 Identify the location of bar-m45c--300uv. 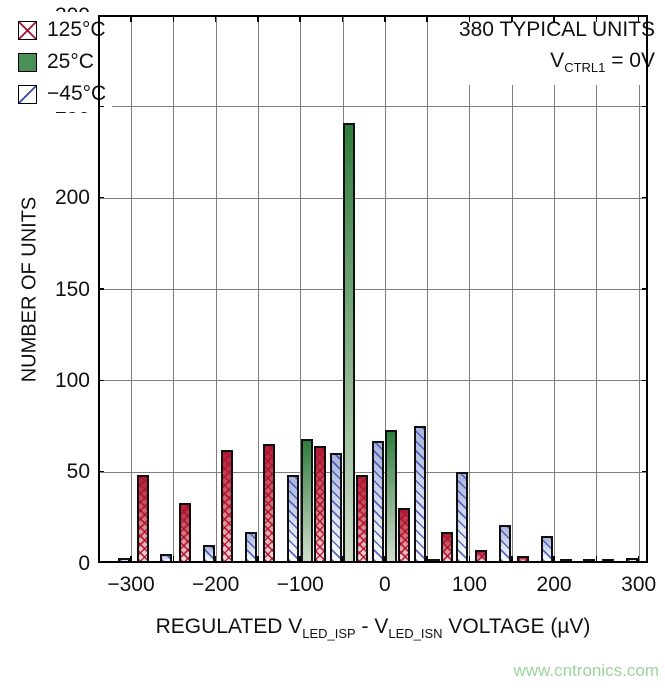
(124, 560).